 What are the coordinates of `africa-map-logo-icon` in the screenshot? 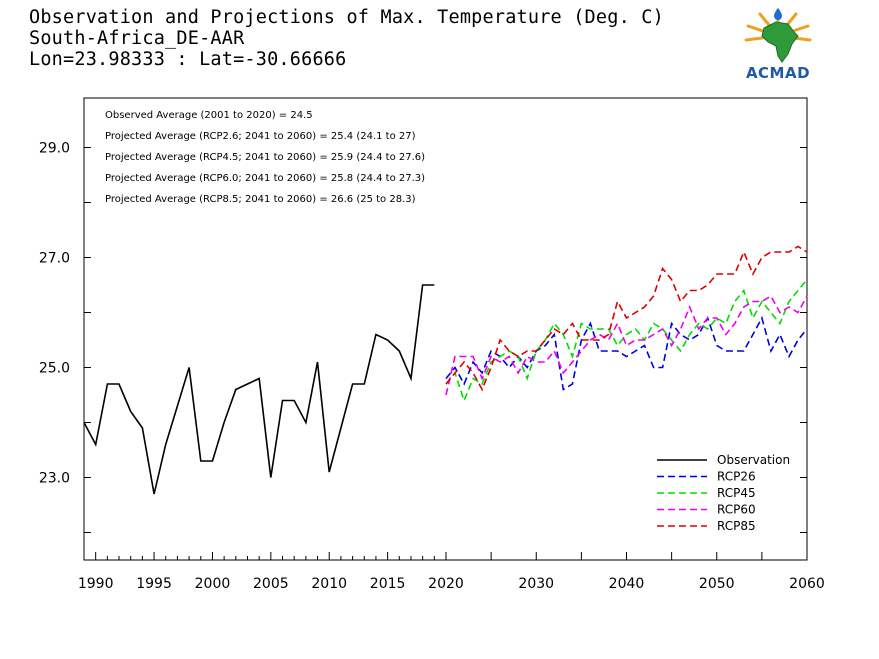 It's located at (778, 35).